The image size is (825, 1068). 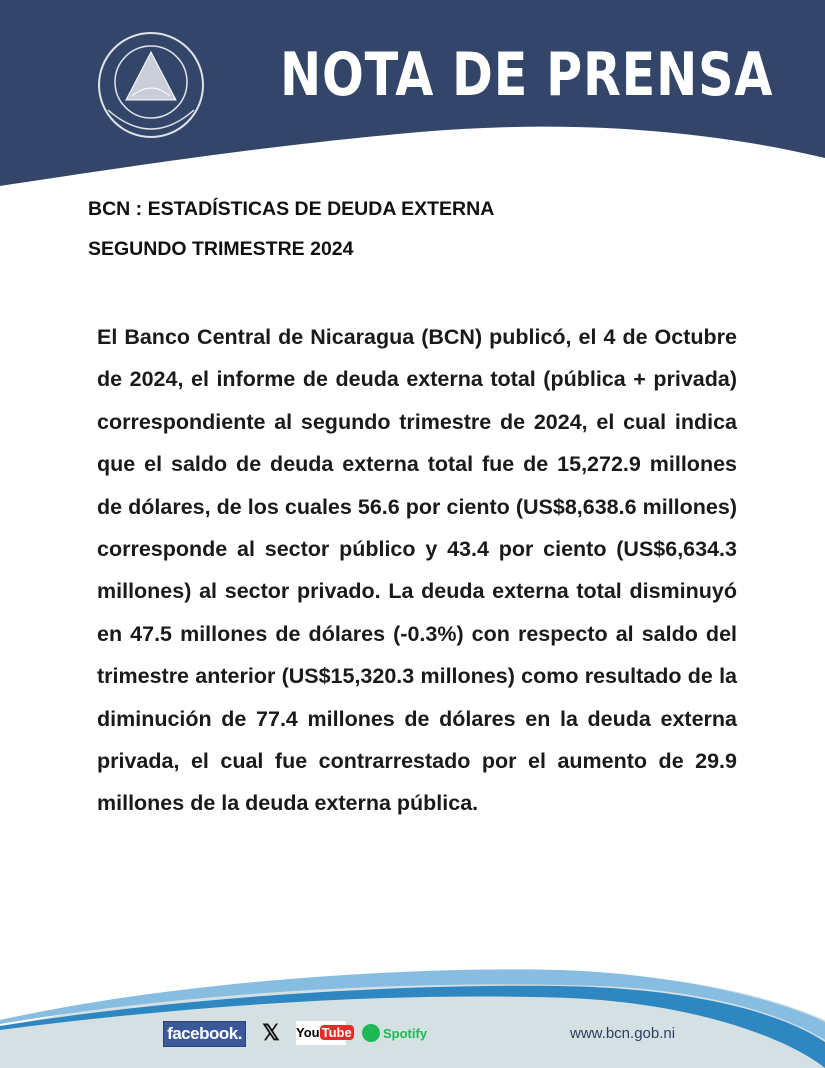 I want to click on website-link: www.bcn.gob.ni, so click(x=623, y=1033).